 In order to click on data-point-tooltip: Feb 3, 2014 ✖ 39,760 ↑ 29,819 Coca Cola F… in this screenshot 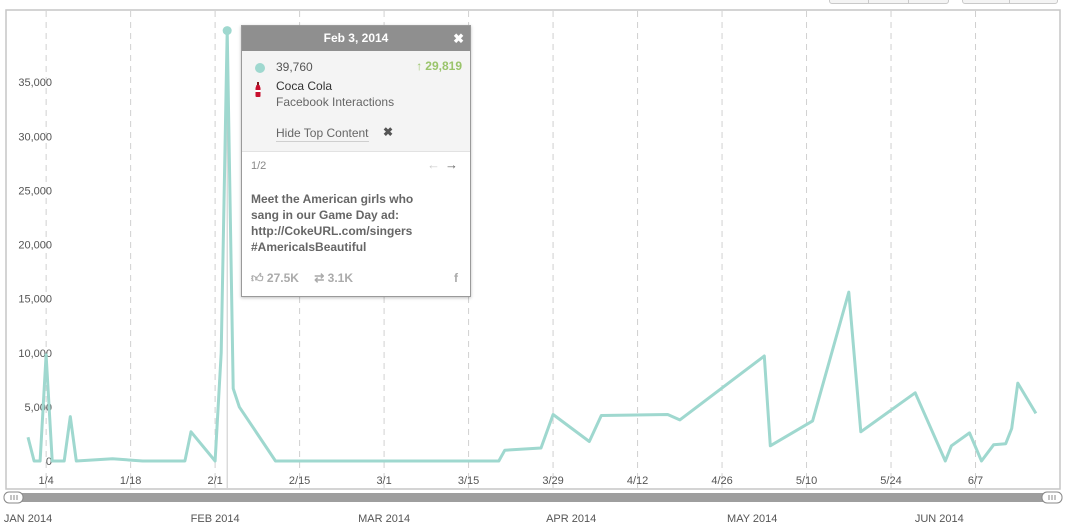, I will do `click(356, 161)`.